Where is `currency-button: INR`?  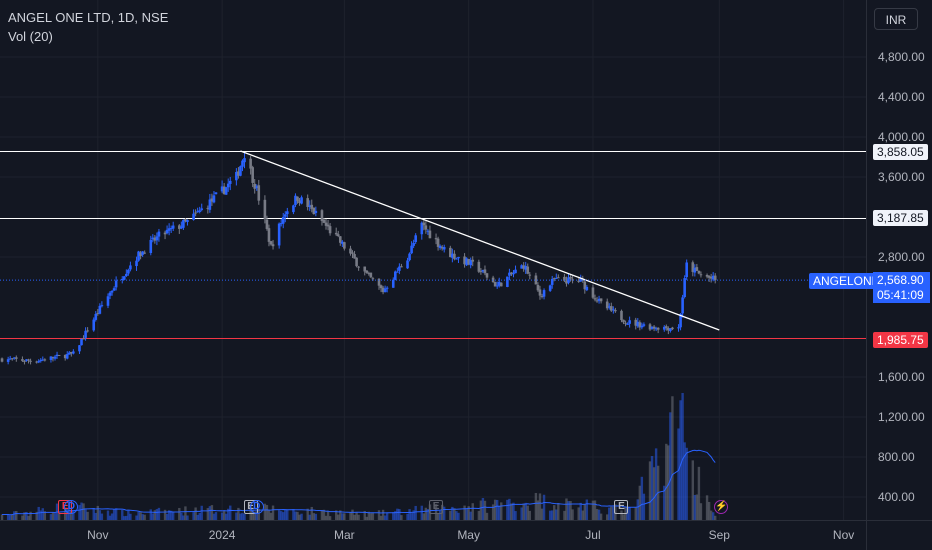
currency-button: INR is located at coordinates (896, 19).